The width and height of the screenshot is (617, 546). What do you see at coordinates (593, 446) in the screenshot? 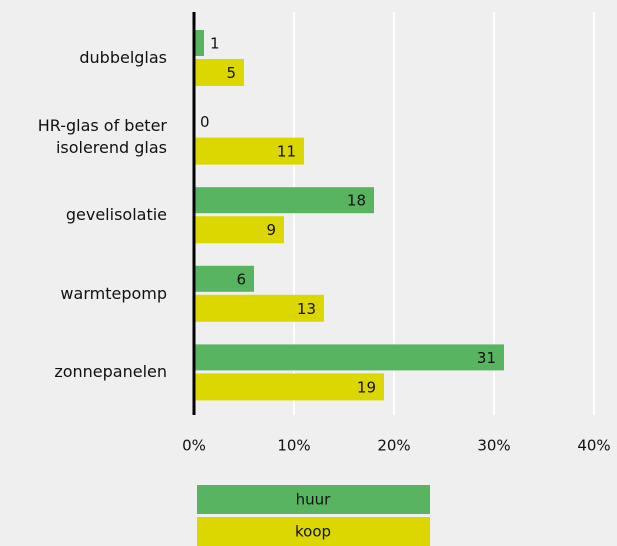
I see `x-tick-label: 40%` at bounding box center [593, 446].